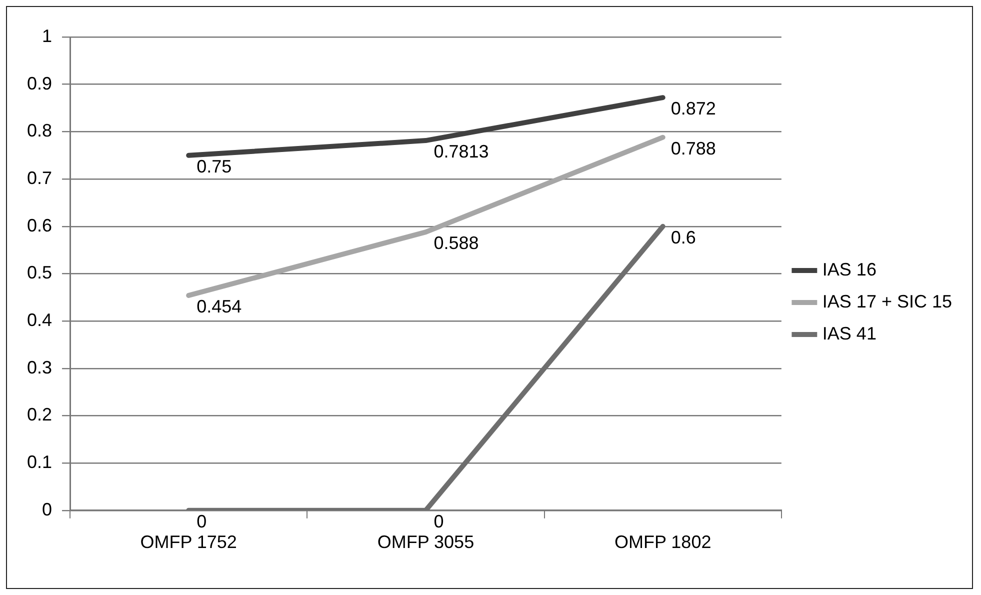  What do you see at coordinates (39, 320) in the screenshot?
I see `y-tick-label: 0.4` at bounding box center [39, 320].